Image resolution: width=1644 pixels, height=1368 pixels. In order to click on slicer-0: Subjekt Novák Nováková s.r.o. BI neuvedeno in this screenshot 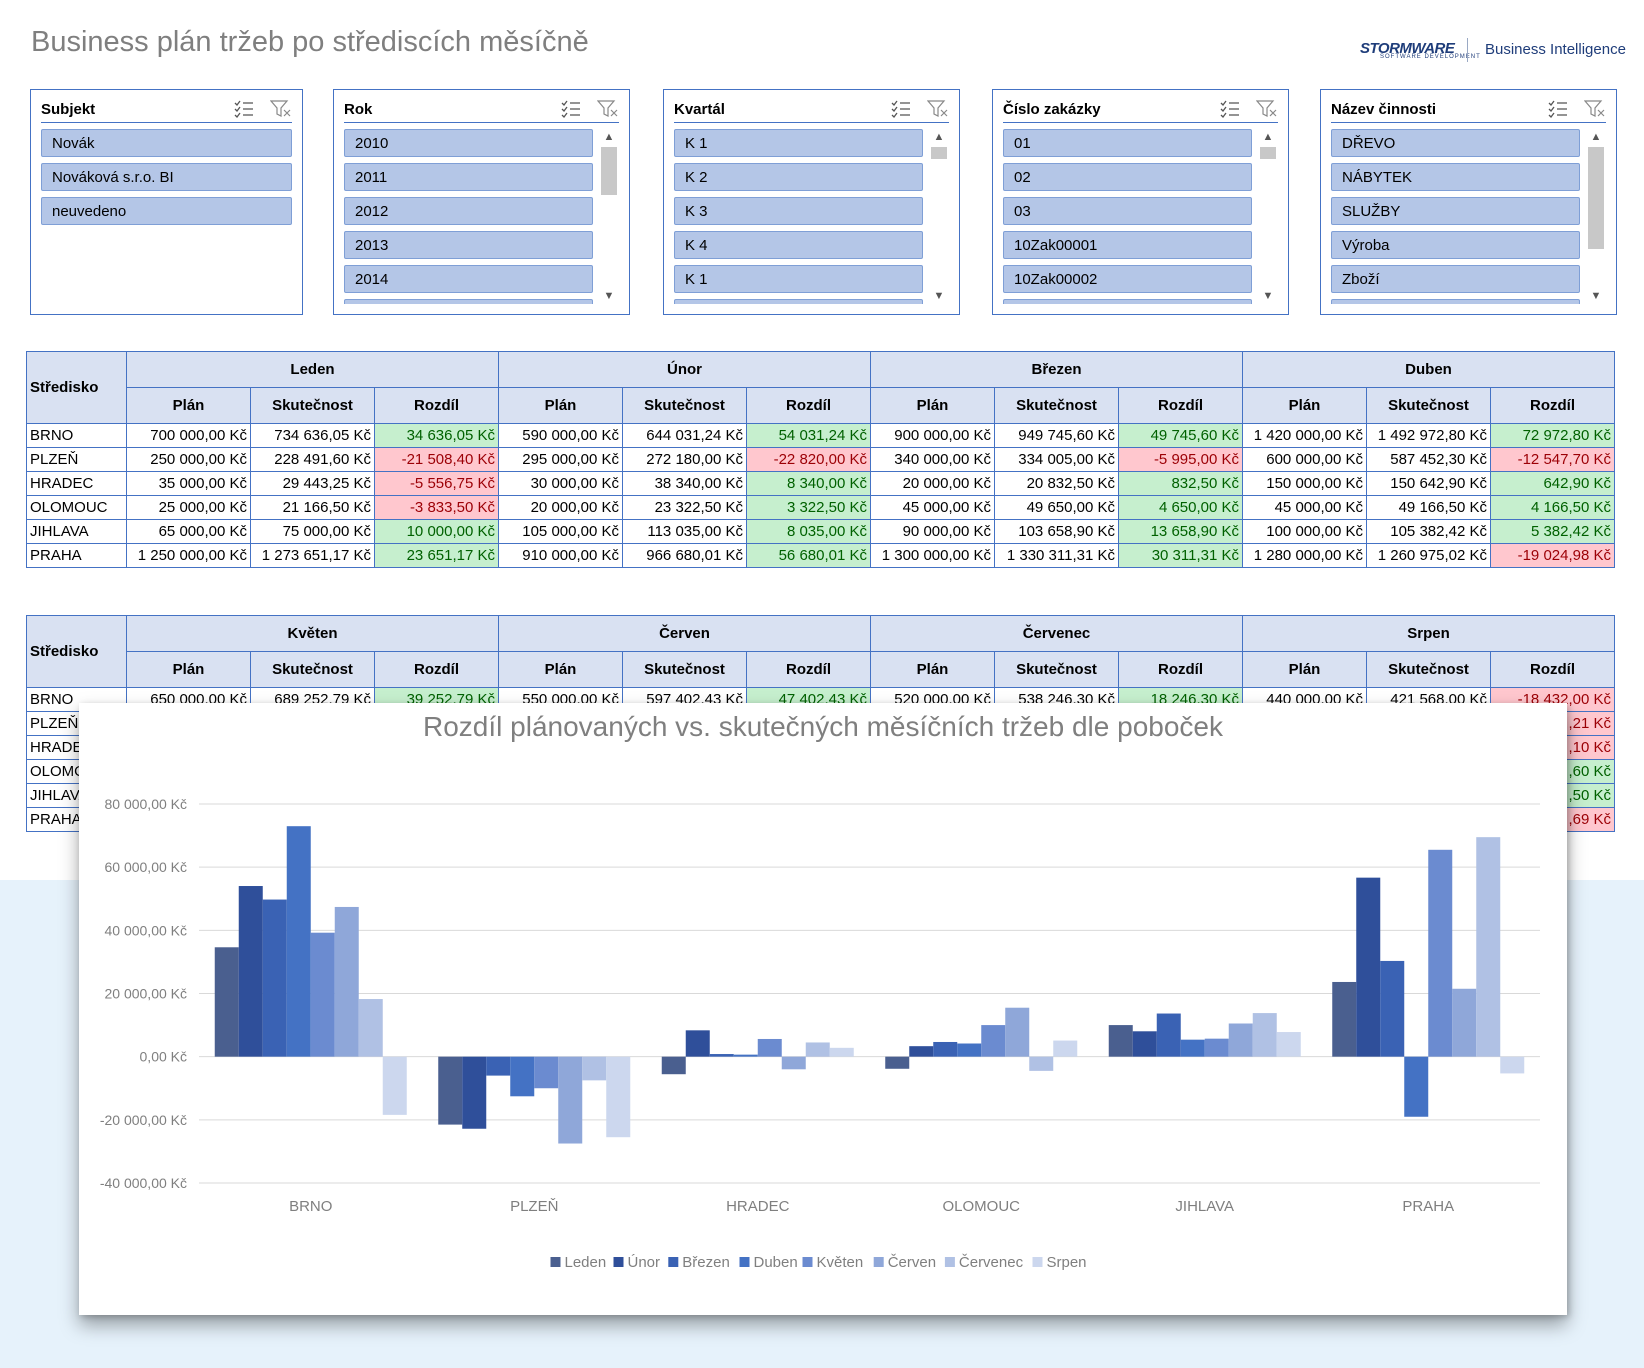, I will do `click(166, 202)`.